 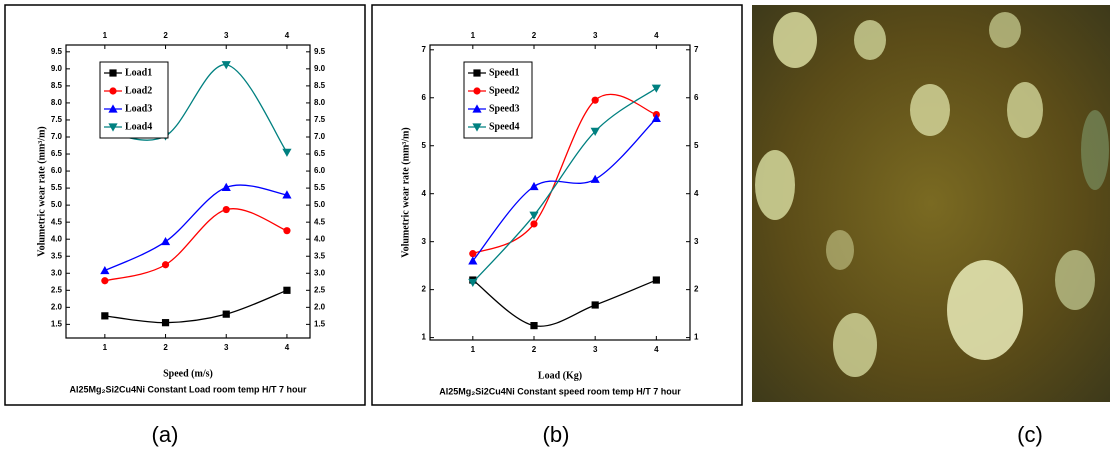 What do you see at coordinates (320, 187) in the screenshot?
I see `y-tick-label-right: 5.5` at bounding box center [320, 187].